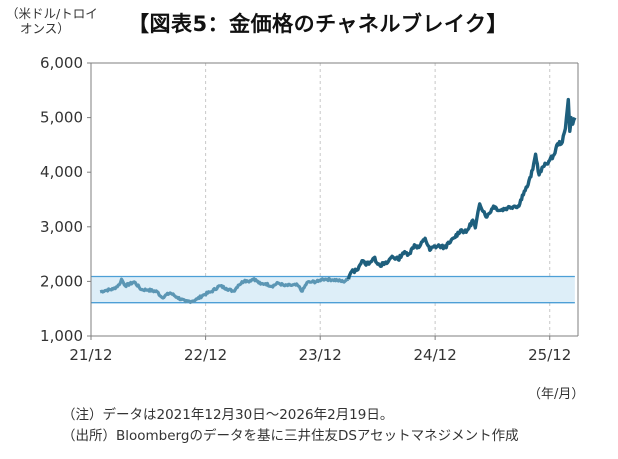 Image resolution: width=618 pixels, height=459 pixels. I want to click on x-axis-unit-label: （年/月）, so click(556, 394).